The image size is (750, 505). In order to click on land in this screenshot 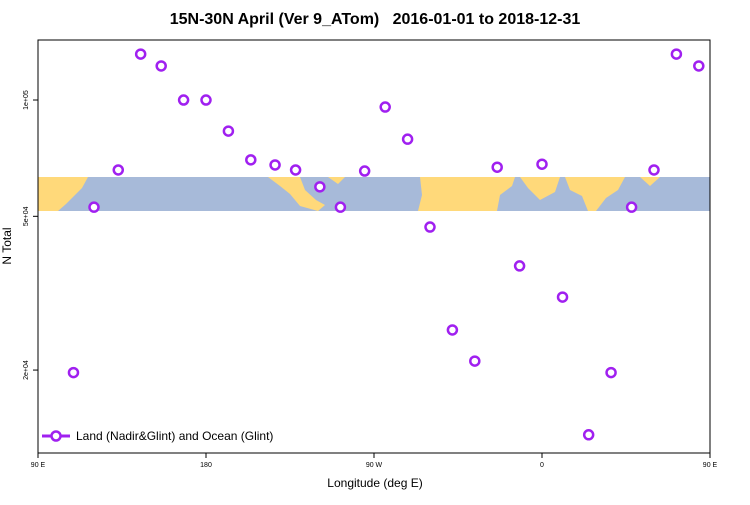, I will do `click(349, 194)`.